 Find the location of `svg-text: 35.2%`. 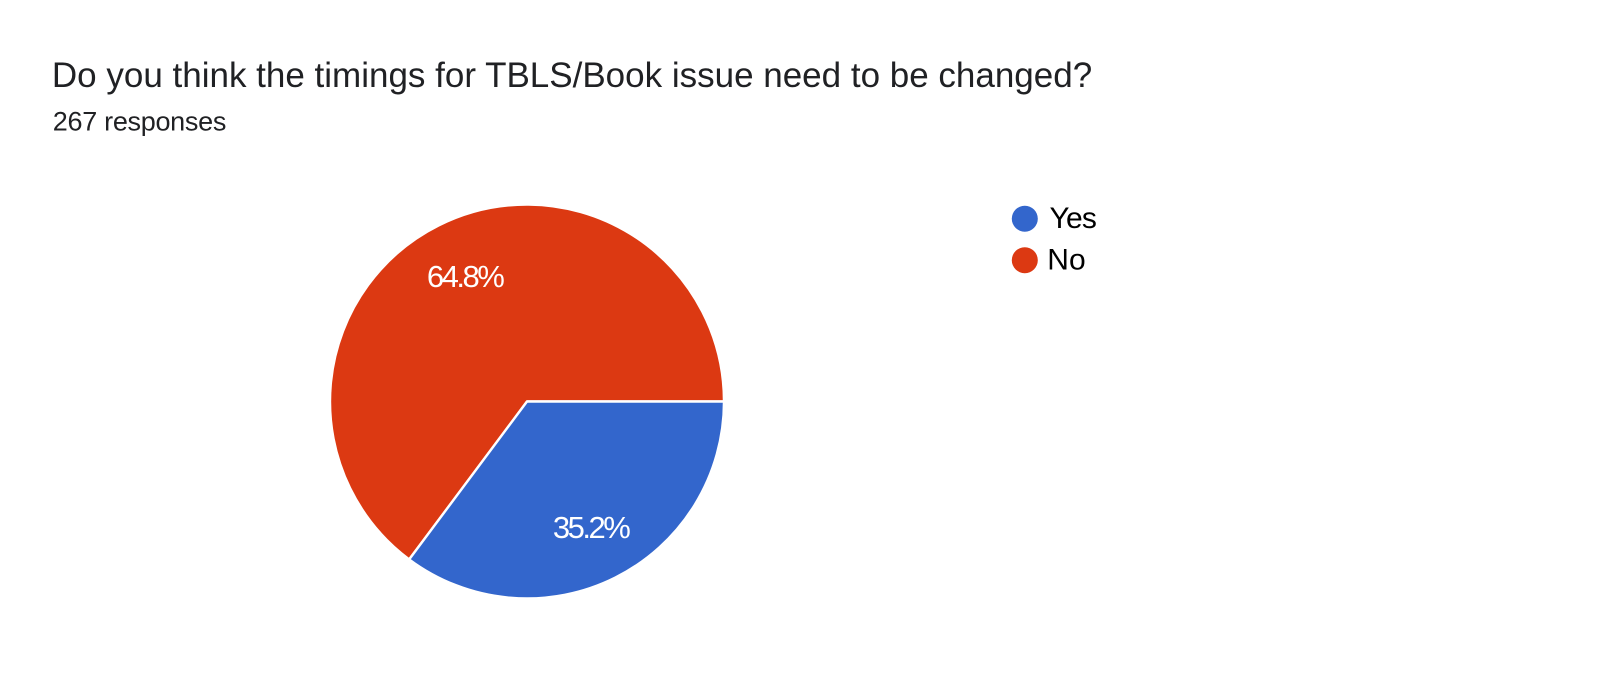

svg-text: 35.2% is located at coordinates (591, 527).